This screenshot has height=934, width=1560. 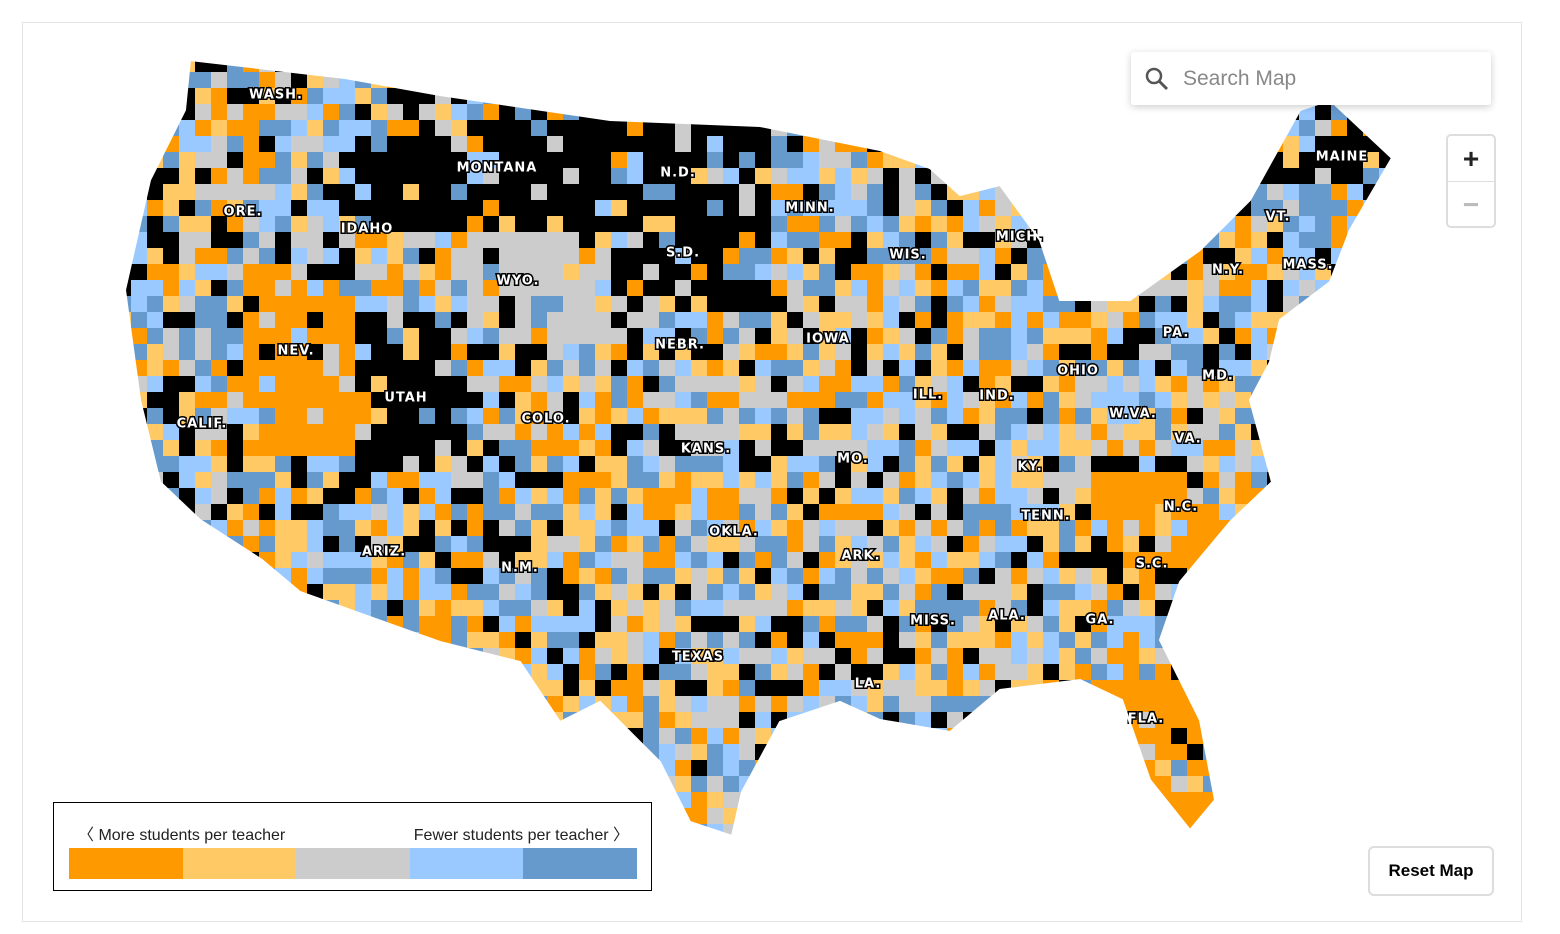 I want to click on search-box: Search Map, so click(x=1311, y=78).